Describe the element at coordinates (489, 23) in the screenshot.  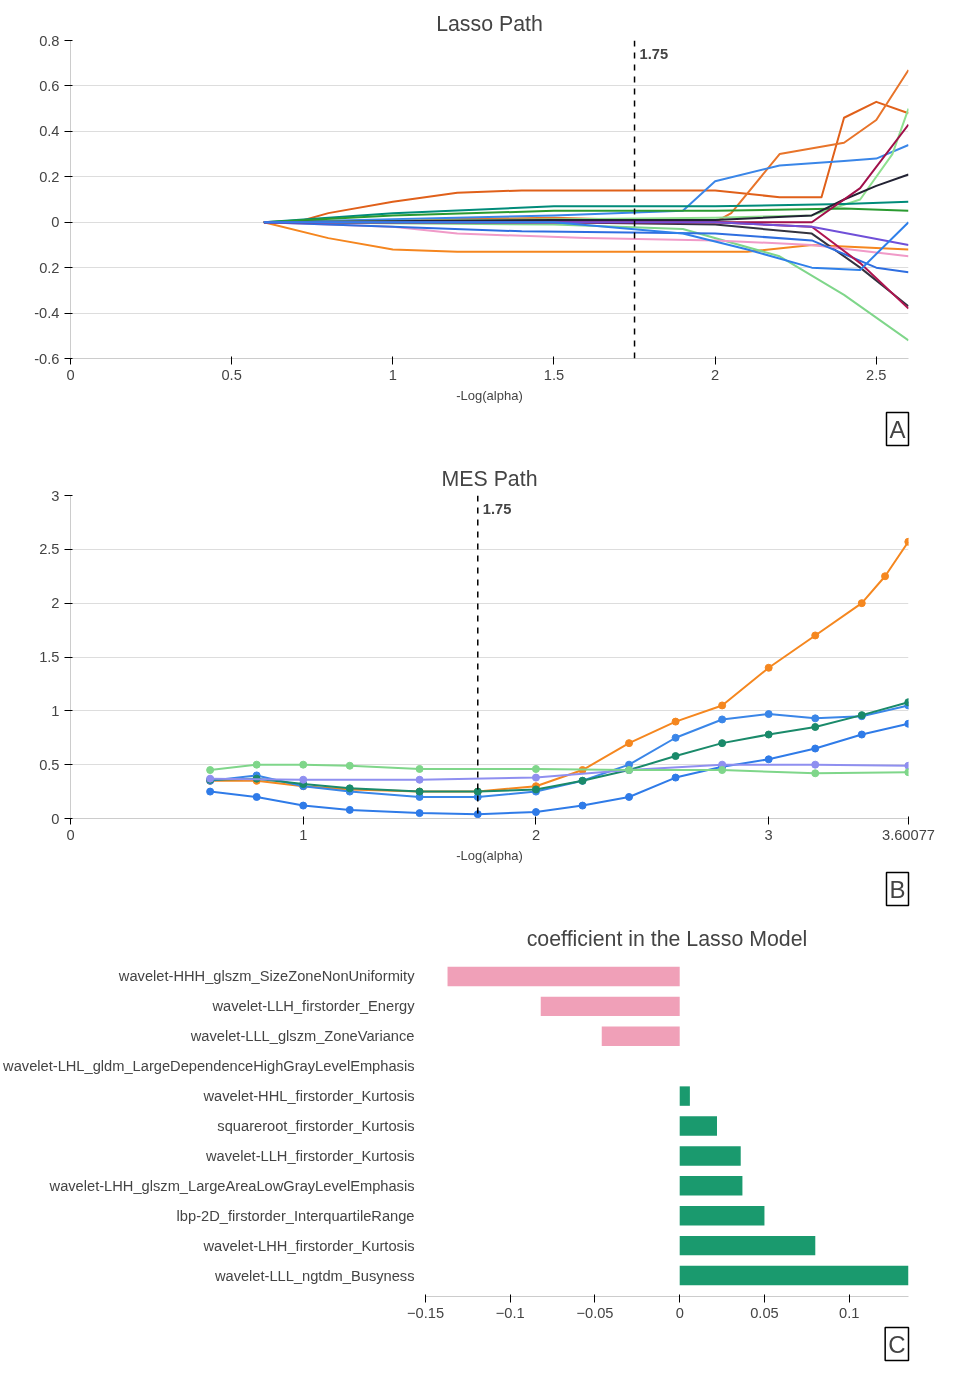
I see `chart-title: Lasso Path` at that location.